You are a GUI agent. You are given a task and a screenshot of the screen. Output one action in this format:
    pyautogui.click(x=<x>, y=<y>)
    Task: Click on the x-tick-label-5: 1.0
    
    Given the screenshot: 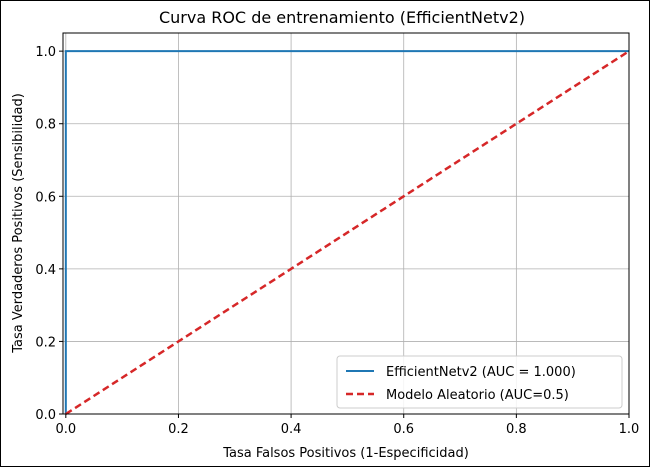 What is the action you would take?
    pyautogui.click(x=629, y=429)
    